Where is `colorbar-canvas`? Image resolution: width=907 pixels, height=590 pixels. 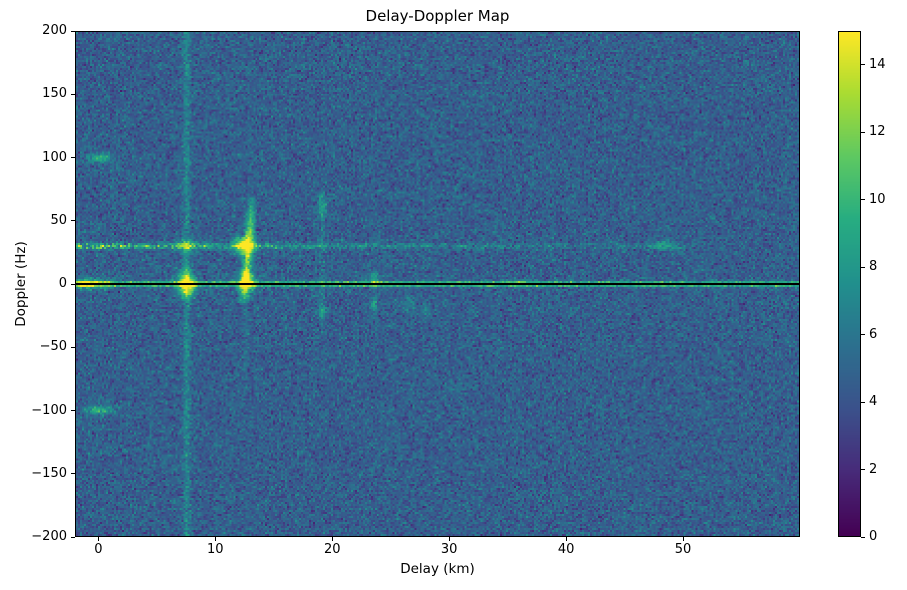 colorbar-canvas is located at coordinates (849, 284).